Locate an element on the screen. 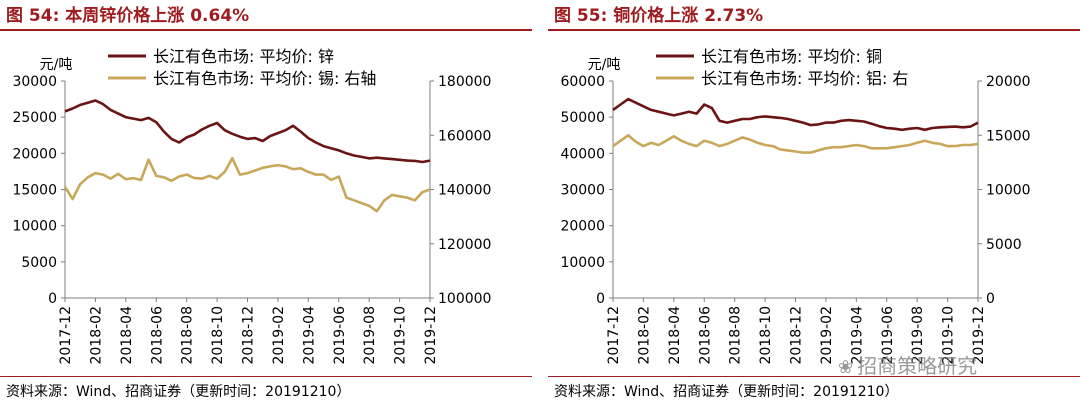  y-left-tick-label: 60000 is located at coordinates (582, 82).